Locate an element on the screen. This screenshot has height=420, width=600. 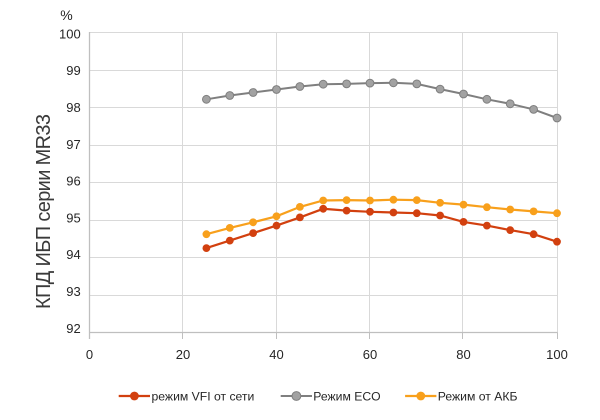
svg-text: КПД ИБП серии MR33 is located at coordinates (44, 211).